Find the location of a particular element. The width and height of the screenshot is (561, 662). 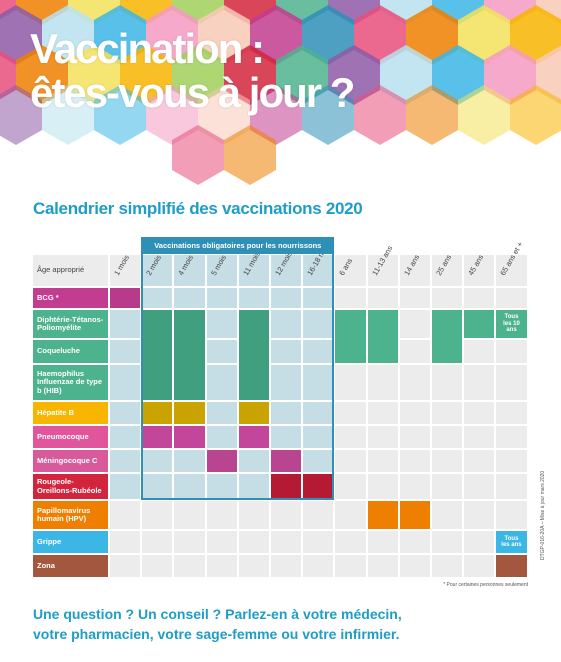

row-label: Pneumocoque is located at coordinates (70, 437).